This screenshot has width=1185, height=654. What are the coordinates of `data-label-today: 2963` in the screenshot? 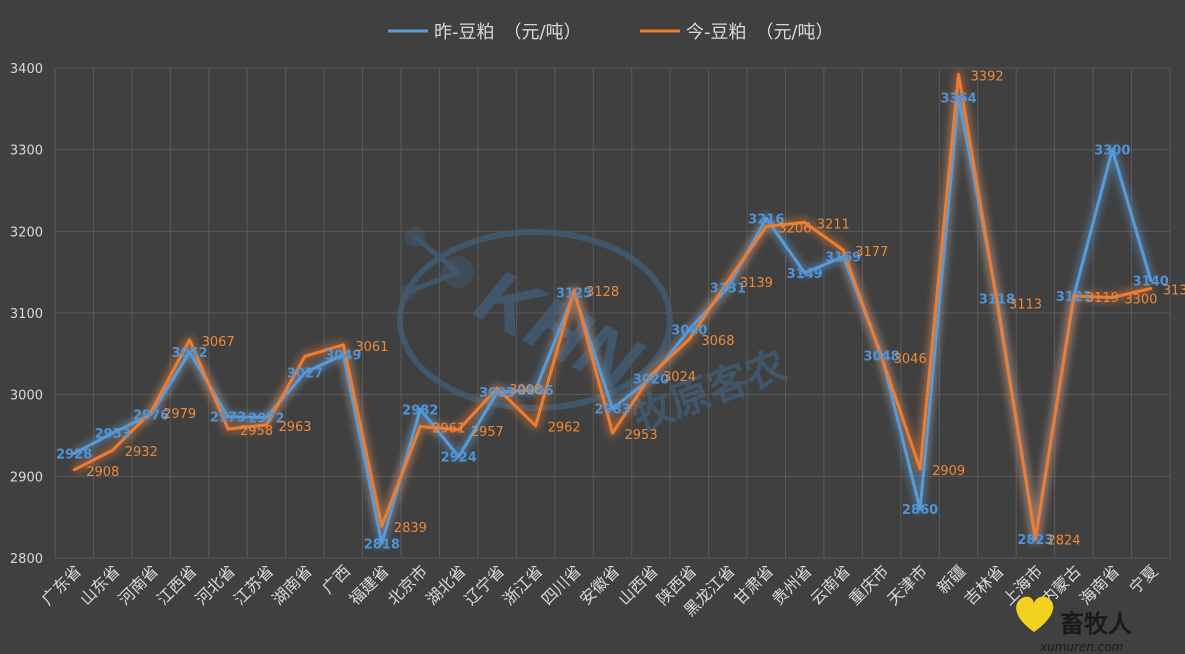 It's located at (294, 427).